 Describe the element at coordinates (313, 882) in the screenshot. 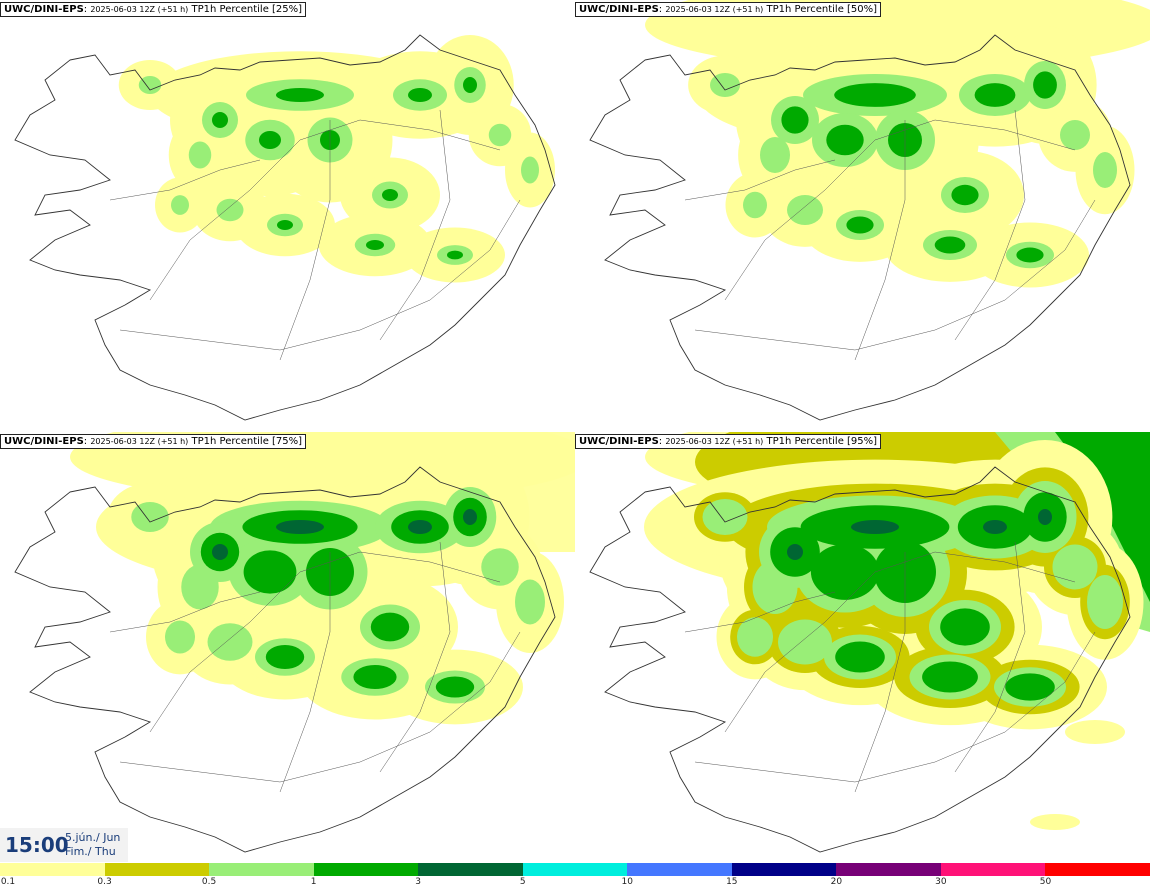

I see `legend-label: 1` at that location.